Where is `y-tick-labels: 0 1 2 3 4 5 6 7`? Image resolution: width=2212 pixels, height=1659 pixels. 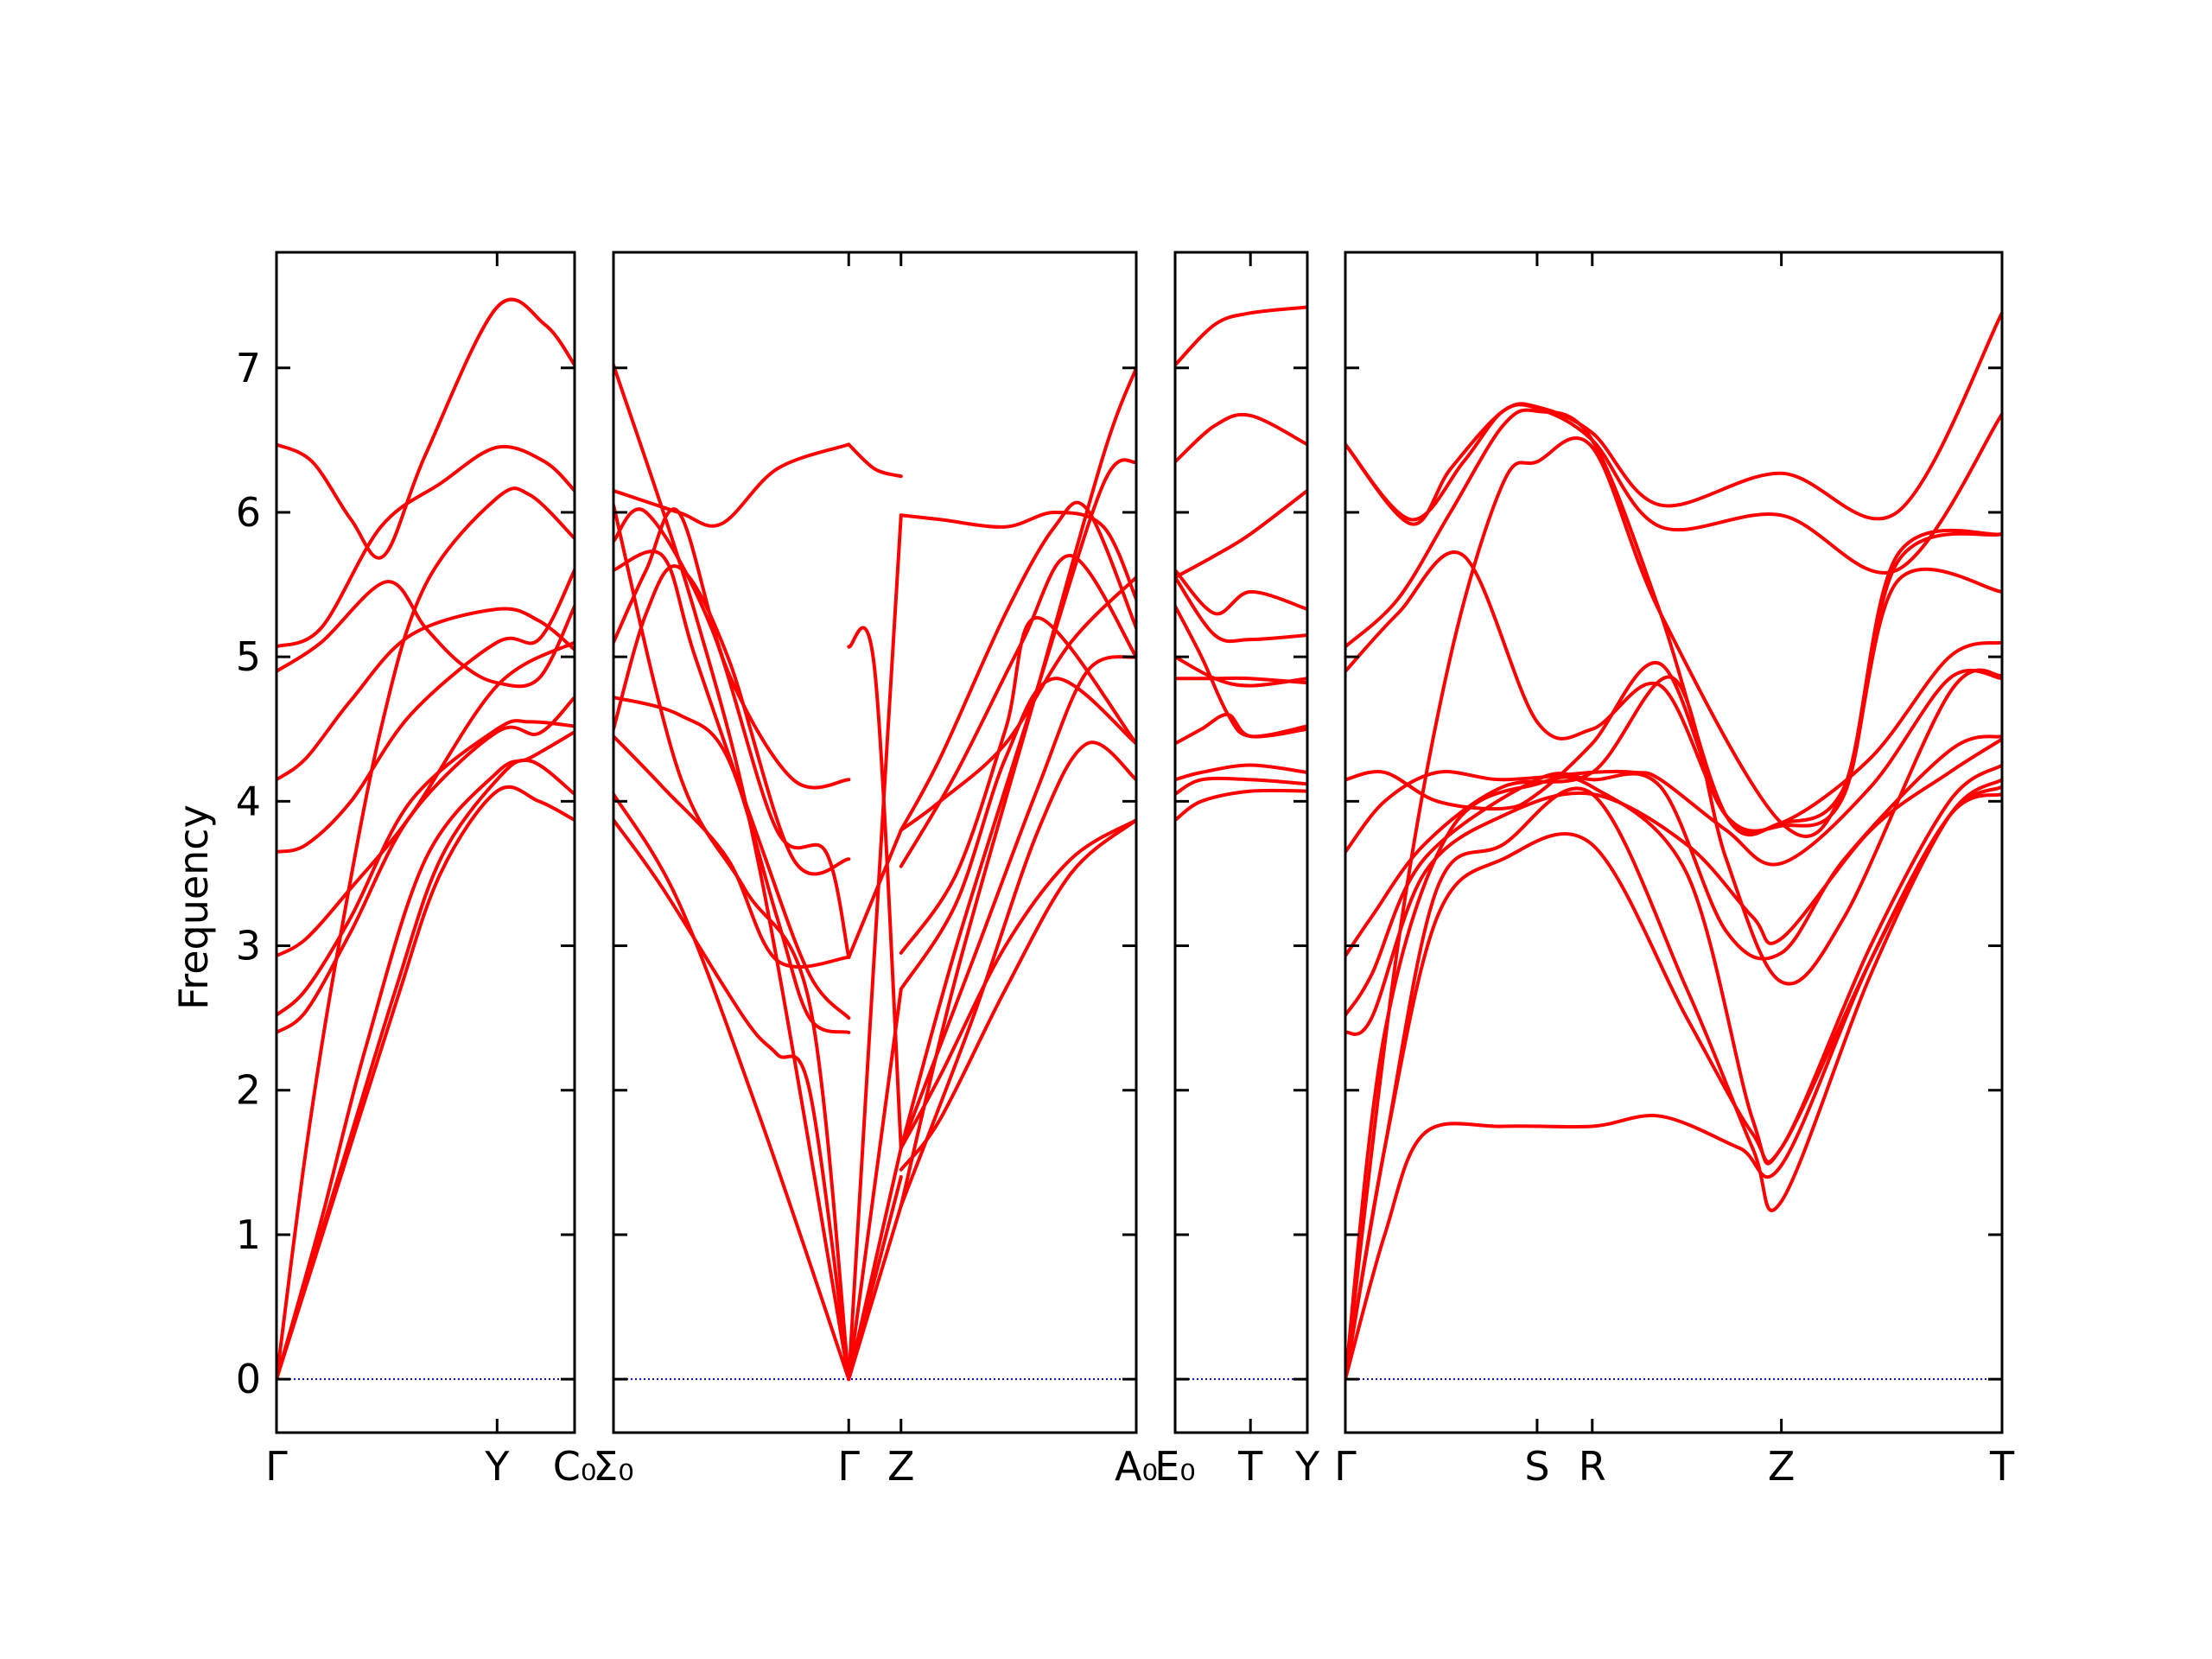
y-tick-labels: 0 1 2 3 4 5 6 7 is located at coordinates (248, 873).